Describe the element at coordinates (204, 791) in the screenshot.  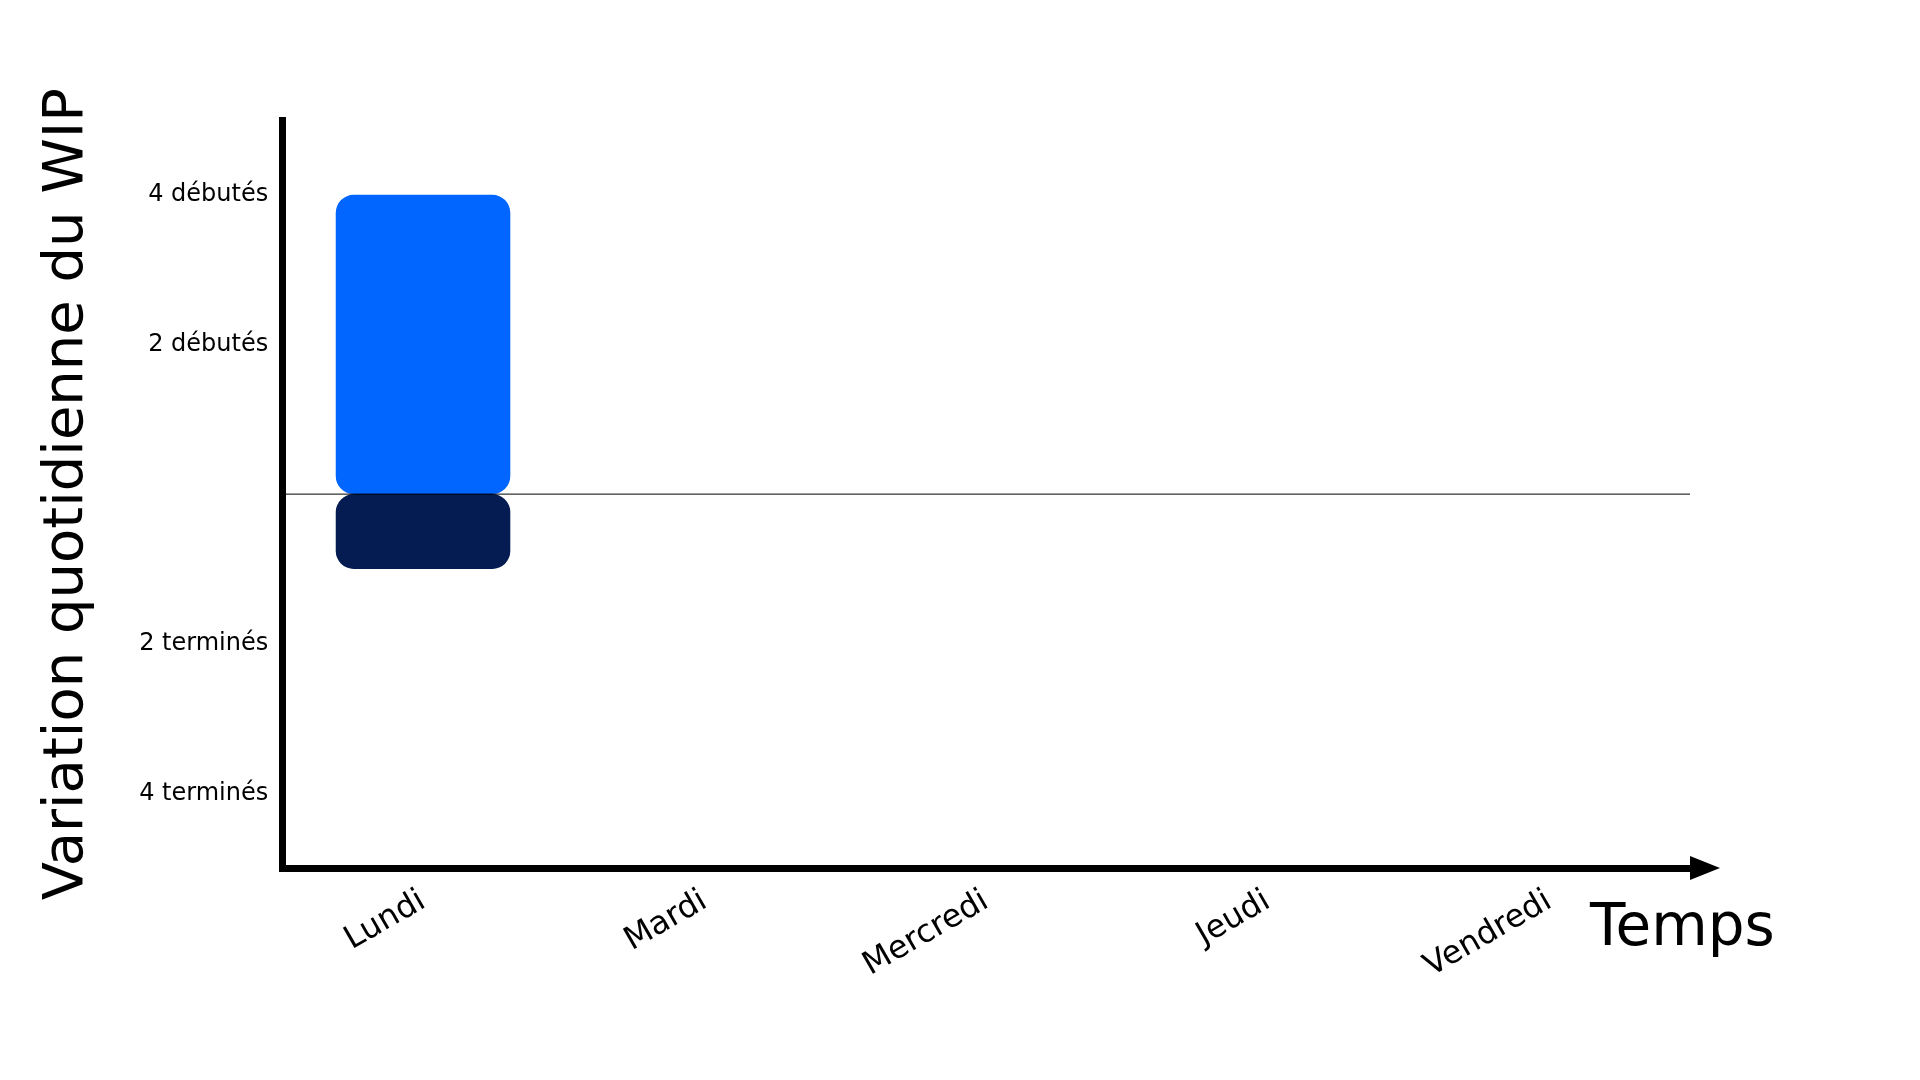
I see `y-tick-label: 4 terminés` at that location.